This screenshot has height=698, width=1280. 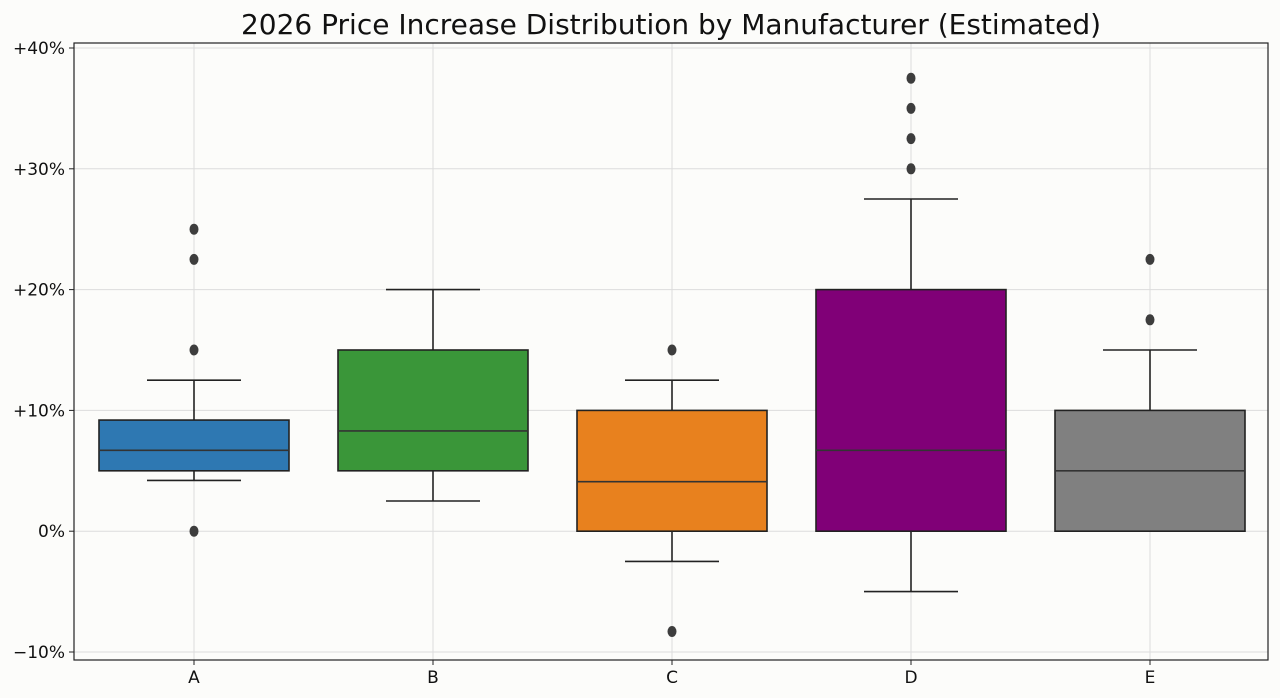 What do you see at coordinates (910, 678) in the screenshot?
I see `x-tick-label: D` at bounding box center [910, 678].